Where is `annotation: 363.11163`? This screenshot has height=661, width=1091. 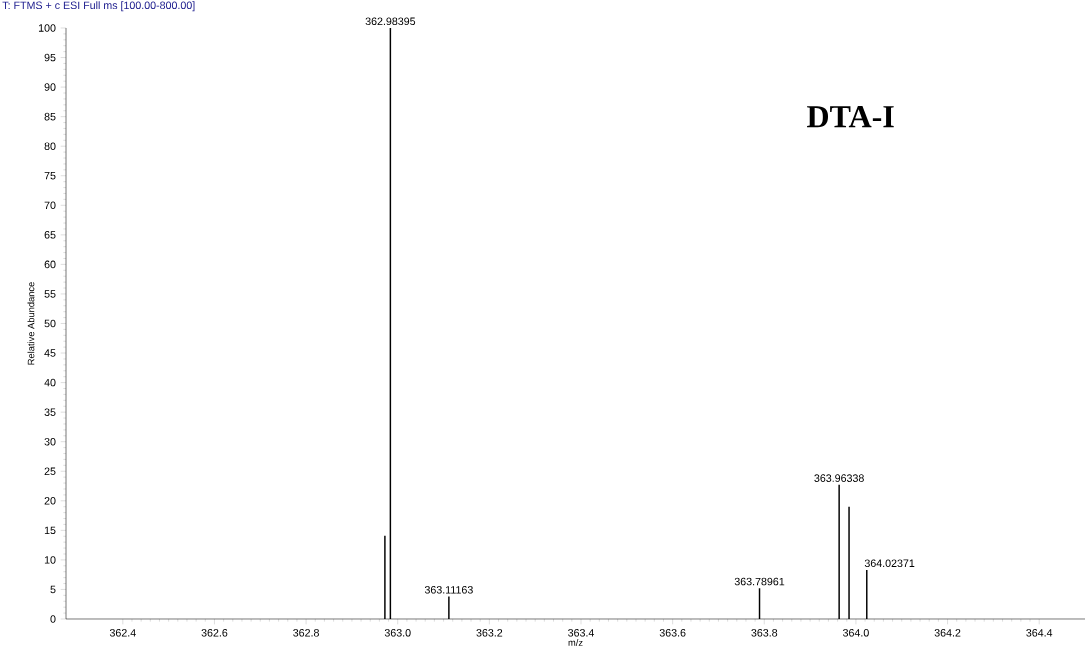
annotation: 363.11163 is located at coordinates (448, 590).